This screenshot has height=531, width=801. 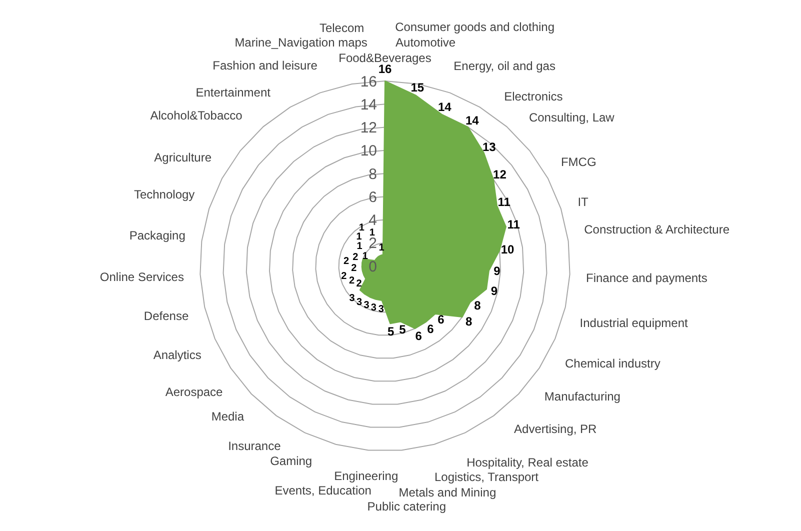 I want to click on spoke-label: Alcohol&Tobacco, so click(x=196, y=115).